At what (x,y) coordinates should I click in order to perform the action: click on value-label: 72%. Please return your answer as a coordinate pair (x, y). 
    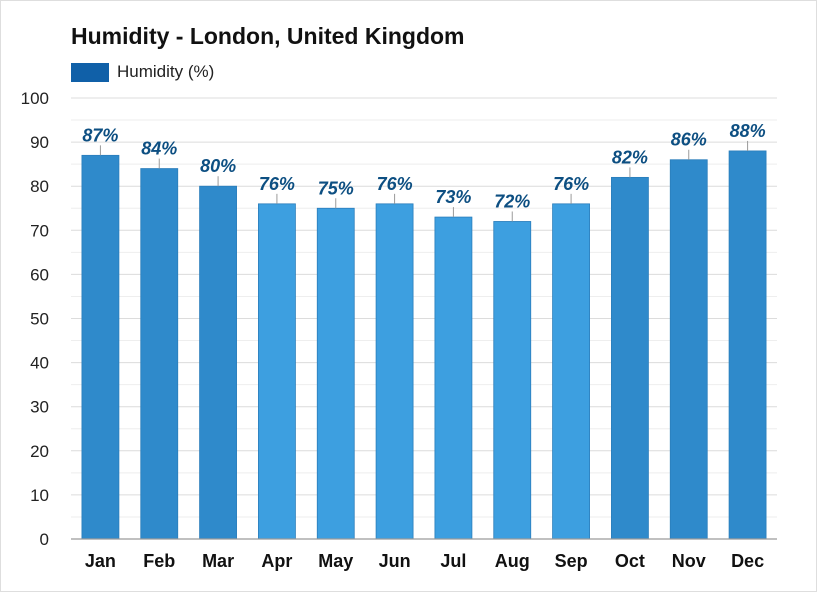
    Looking at the image, I should click on (512, 201).